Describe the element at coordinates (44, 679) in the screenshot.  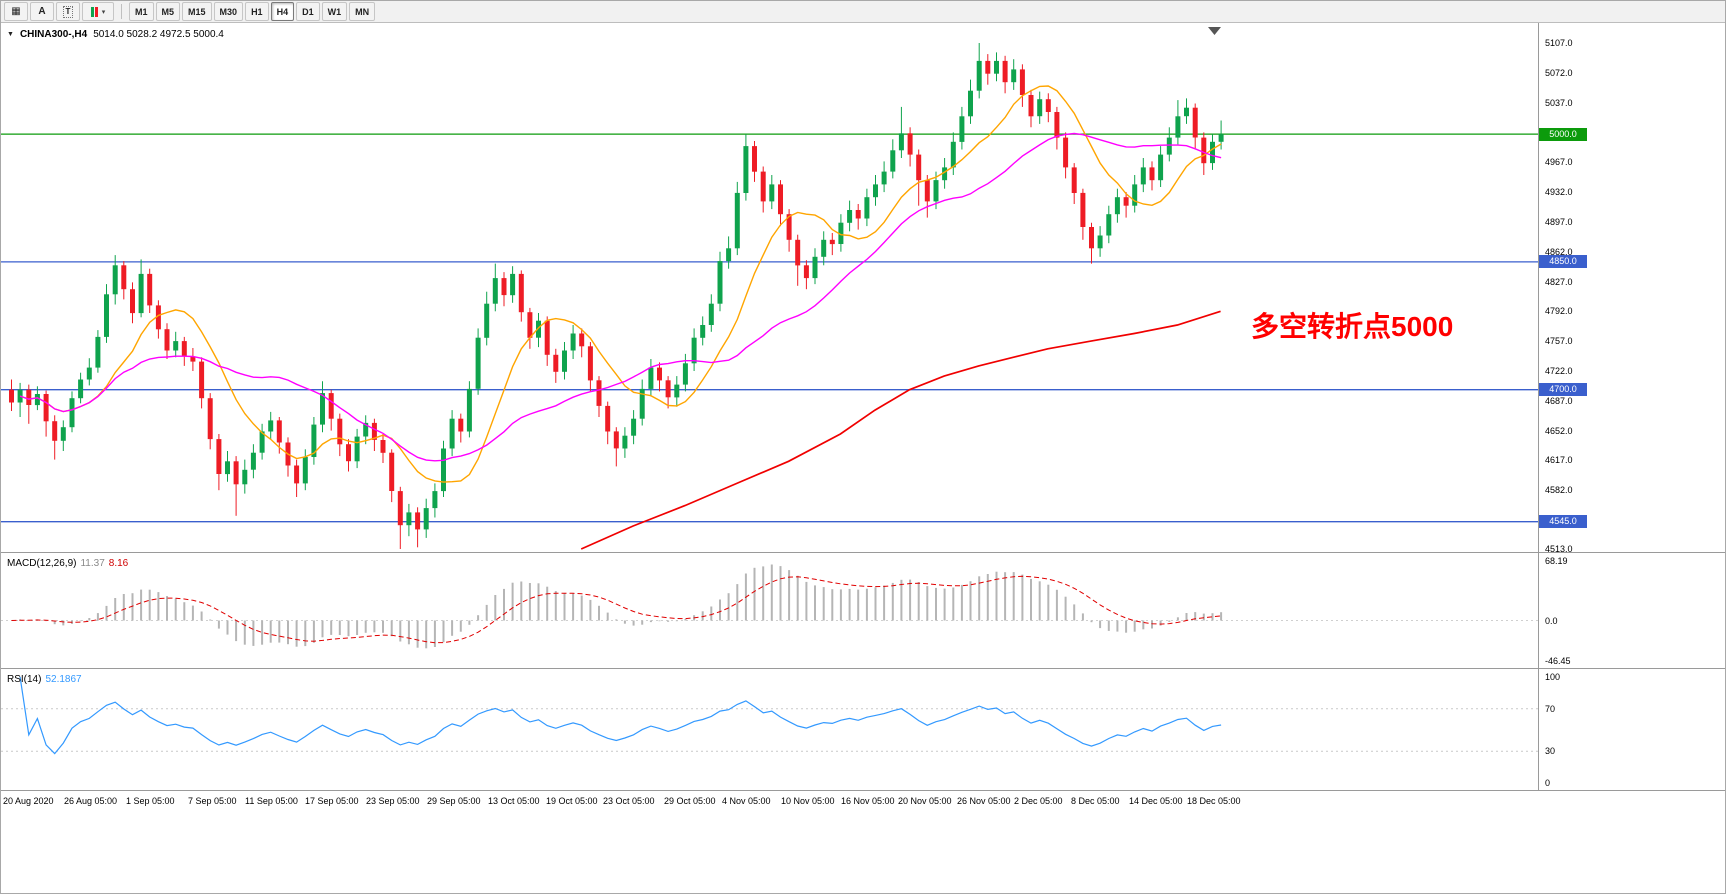
I see `rsi-label: RSI(14) 52.1867` at that location.